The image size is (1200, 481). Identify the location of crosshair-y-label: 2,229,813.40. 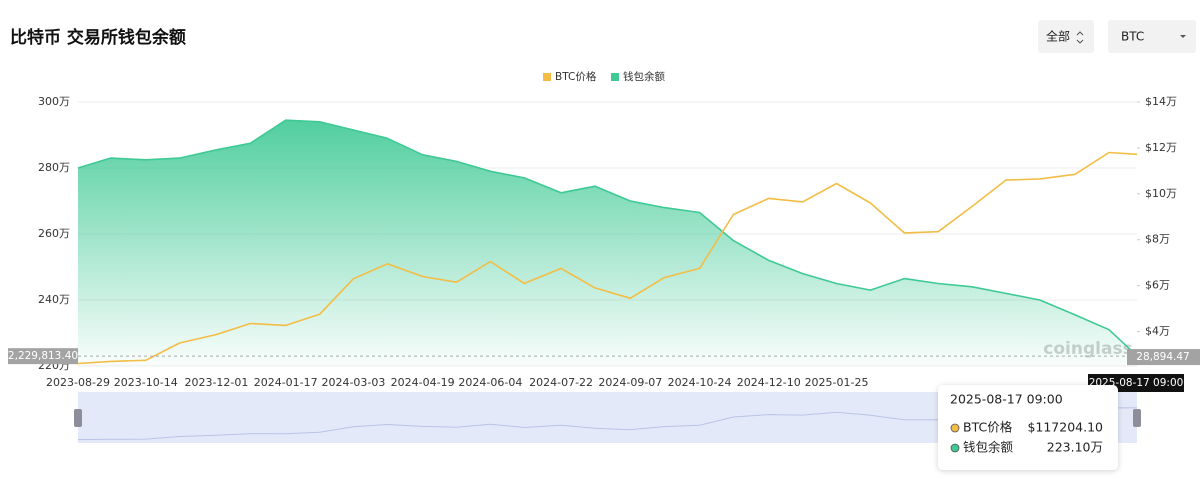
(43, 356).